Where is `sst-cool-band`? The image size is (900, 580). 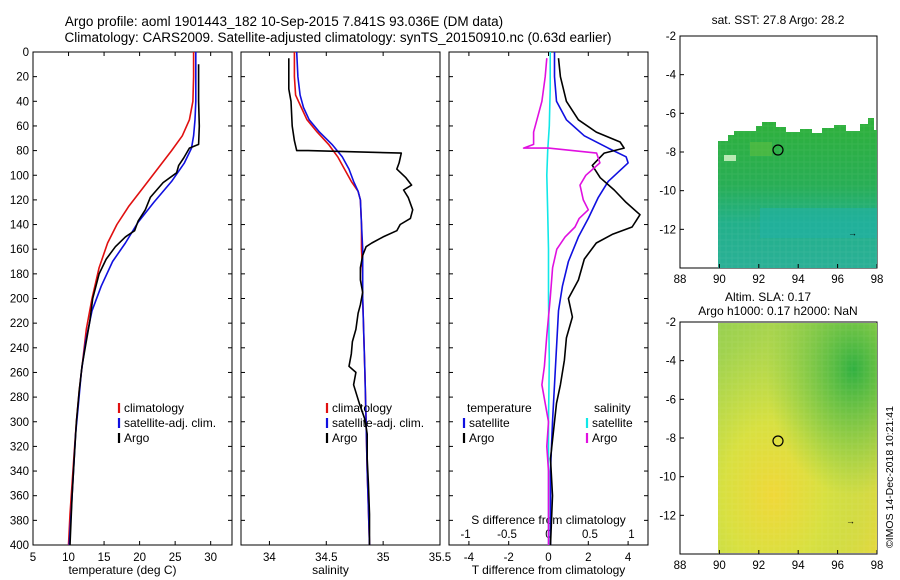 sst-cool-band is located at coordinates (818, 223).